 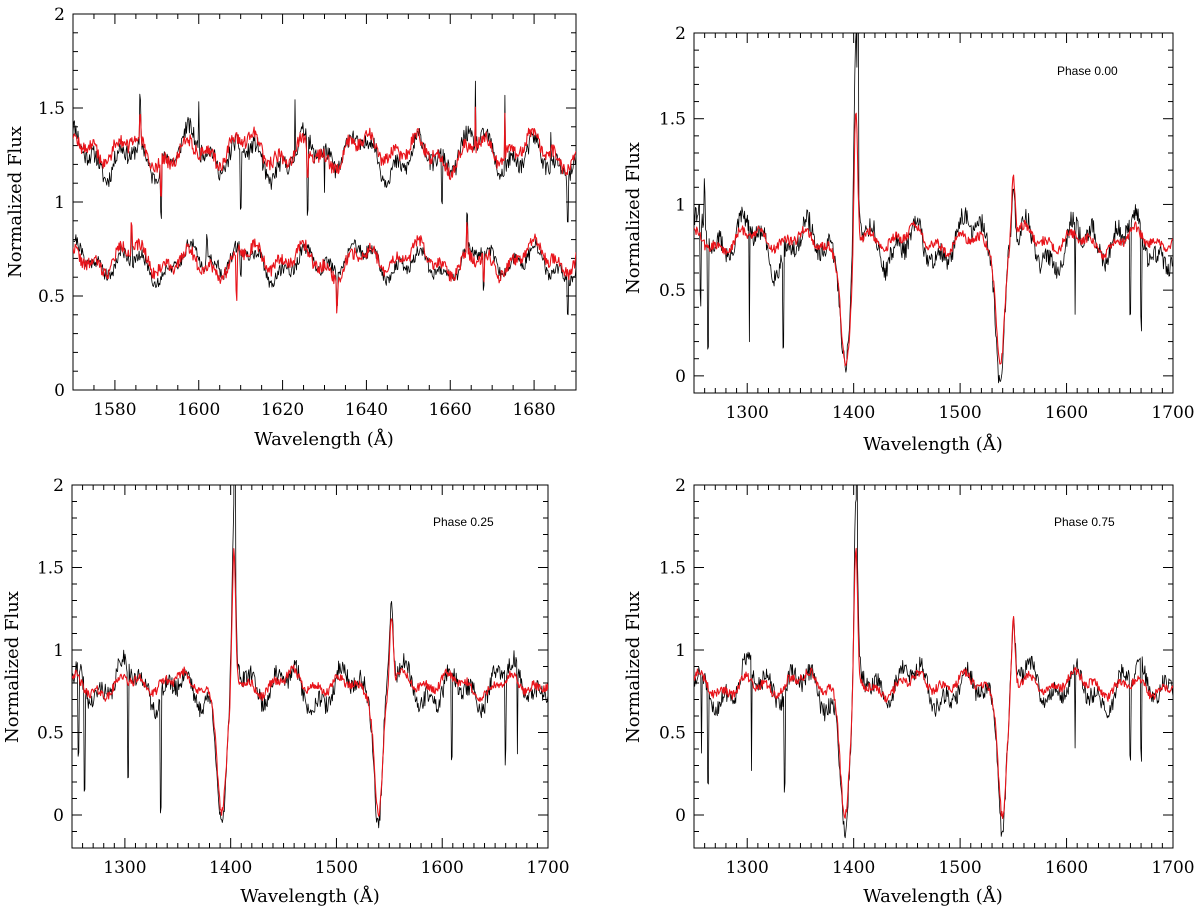 What do you see at coordinates (1087, 71) in the screenshot?
I see `phase-annotation: Phase 0.00` at bounding box center [1087, 71].